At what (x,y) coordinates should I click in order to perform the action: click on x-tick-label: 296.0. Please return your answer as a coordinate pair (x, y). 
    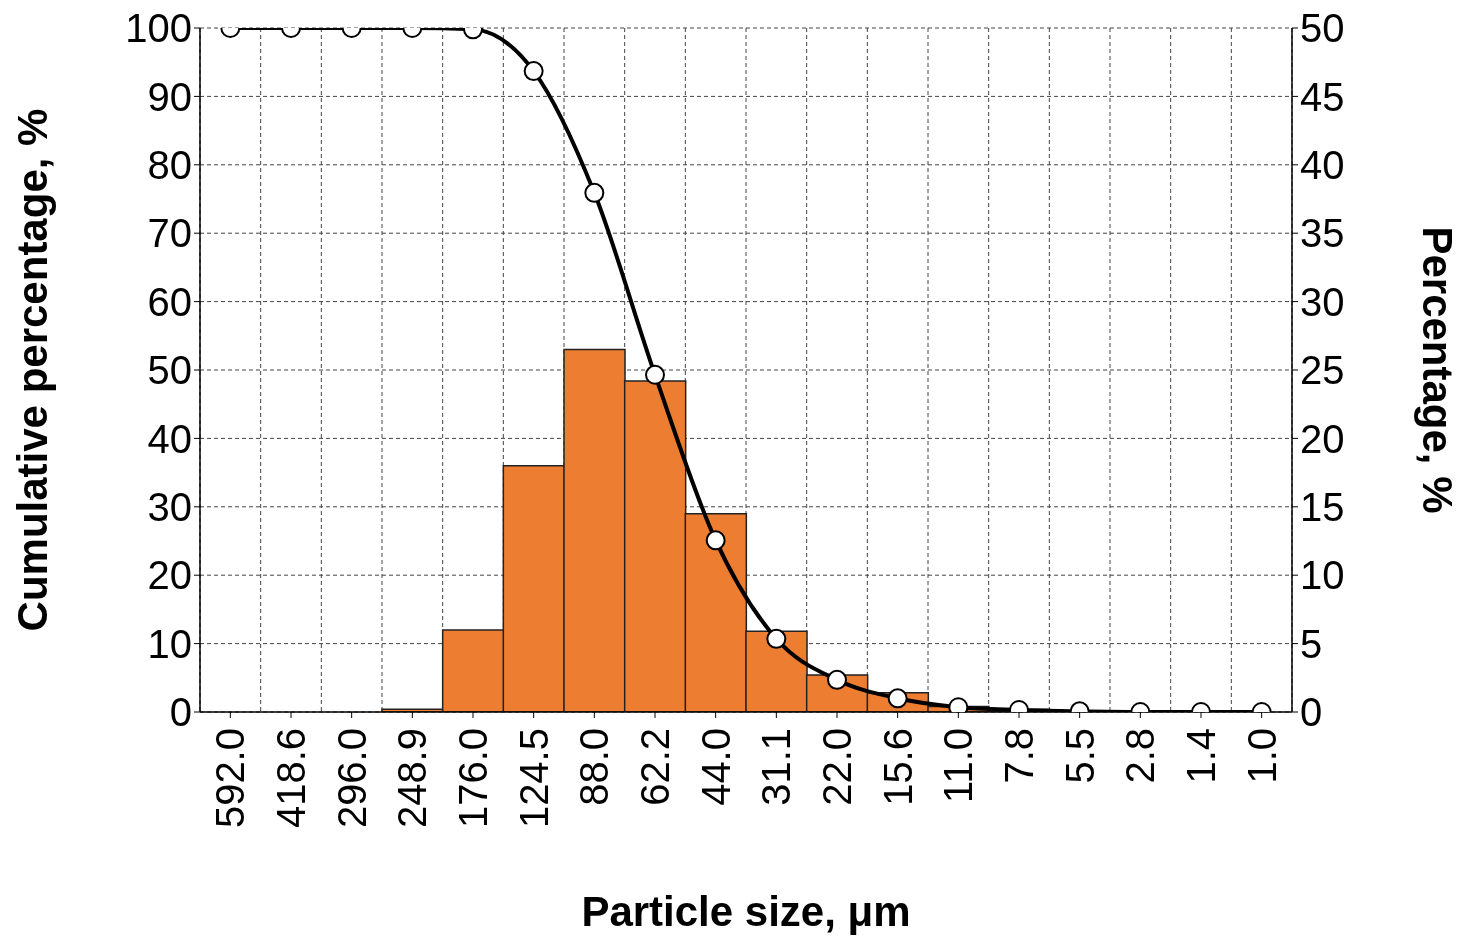
    Looking at the image, I should click on (351, 778).